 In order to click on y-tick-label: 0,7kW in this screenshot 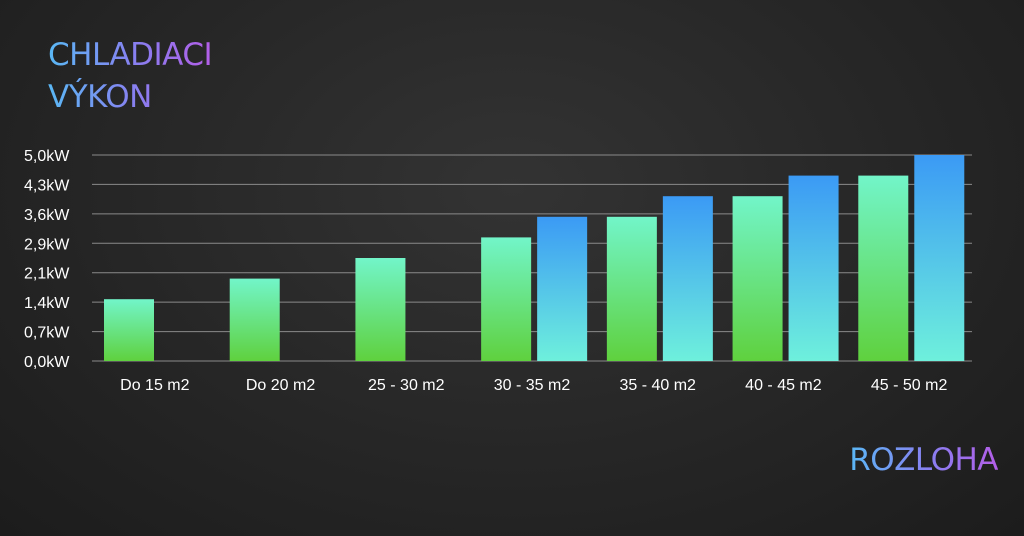, I will do `click(47, 333)`.